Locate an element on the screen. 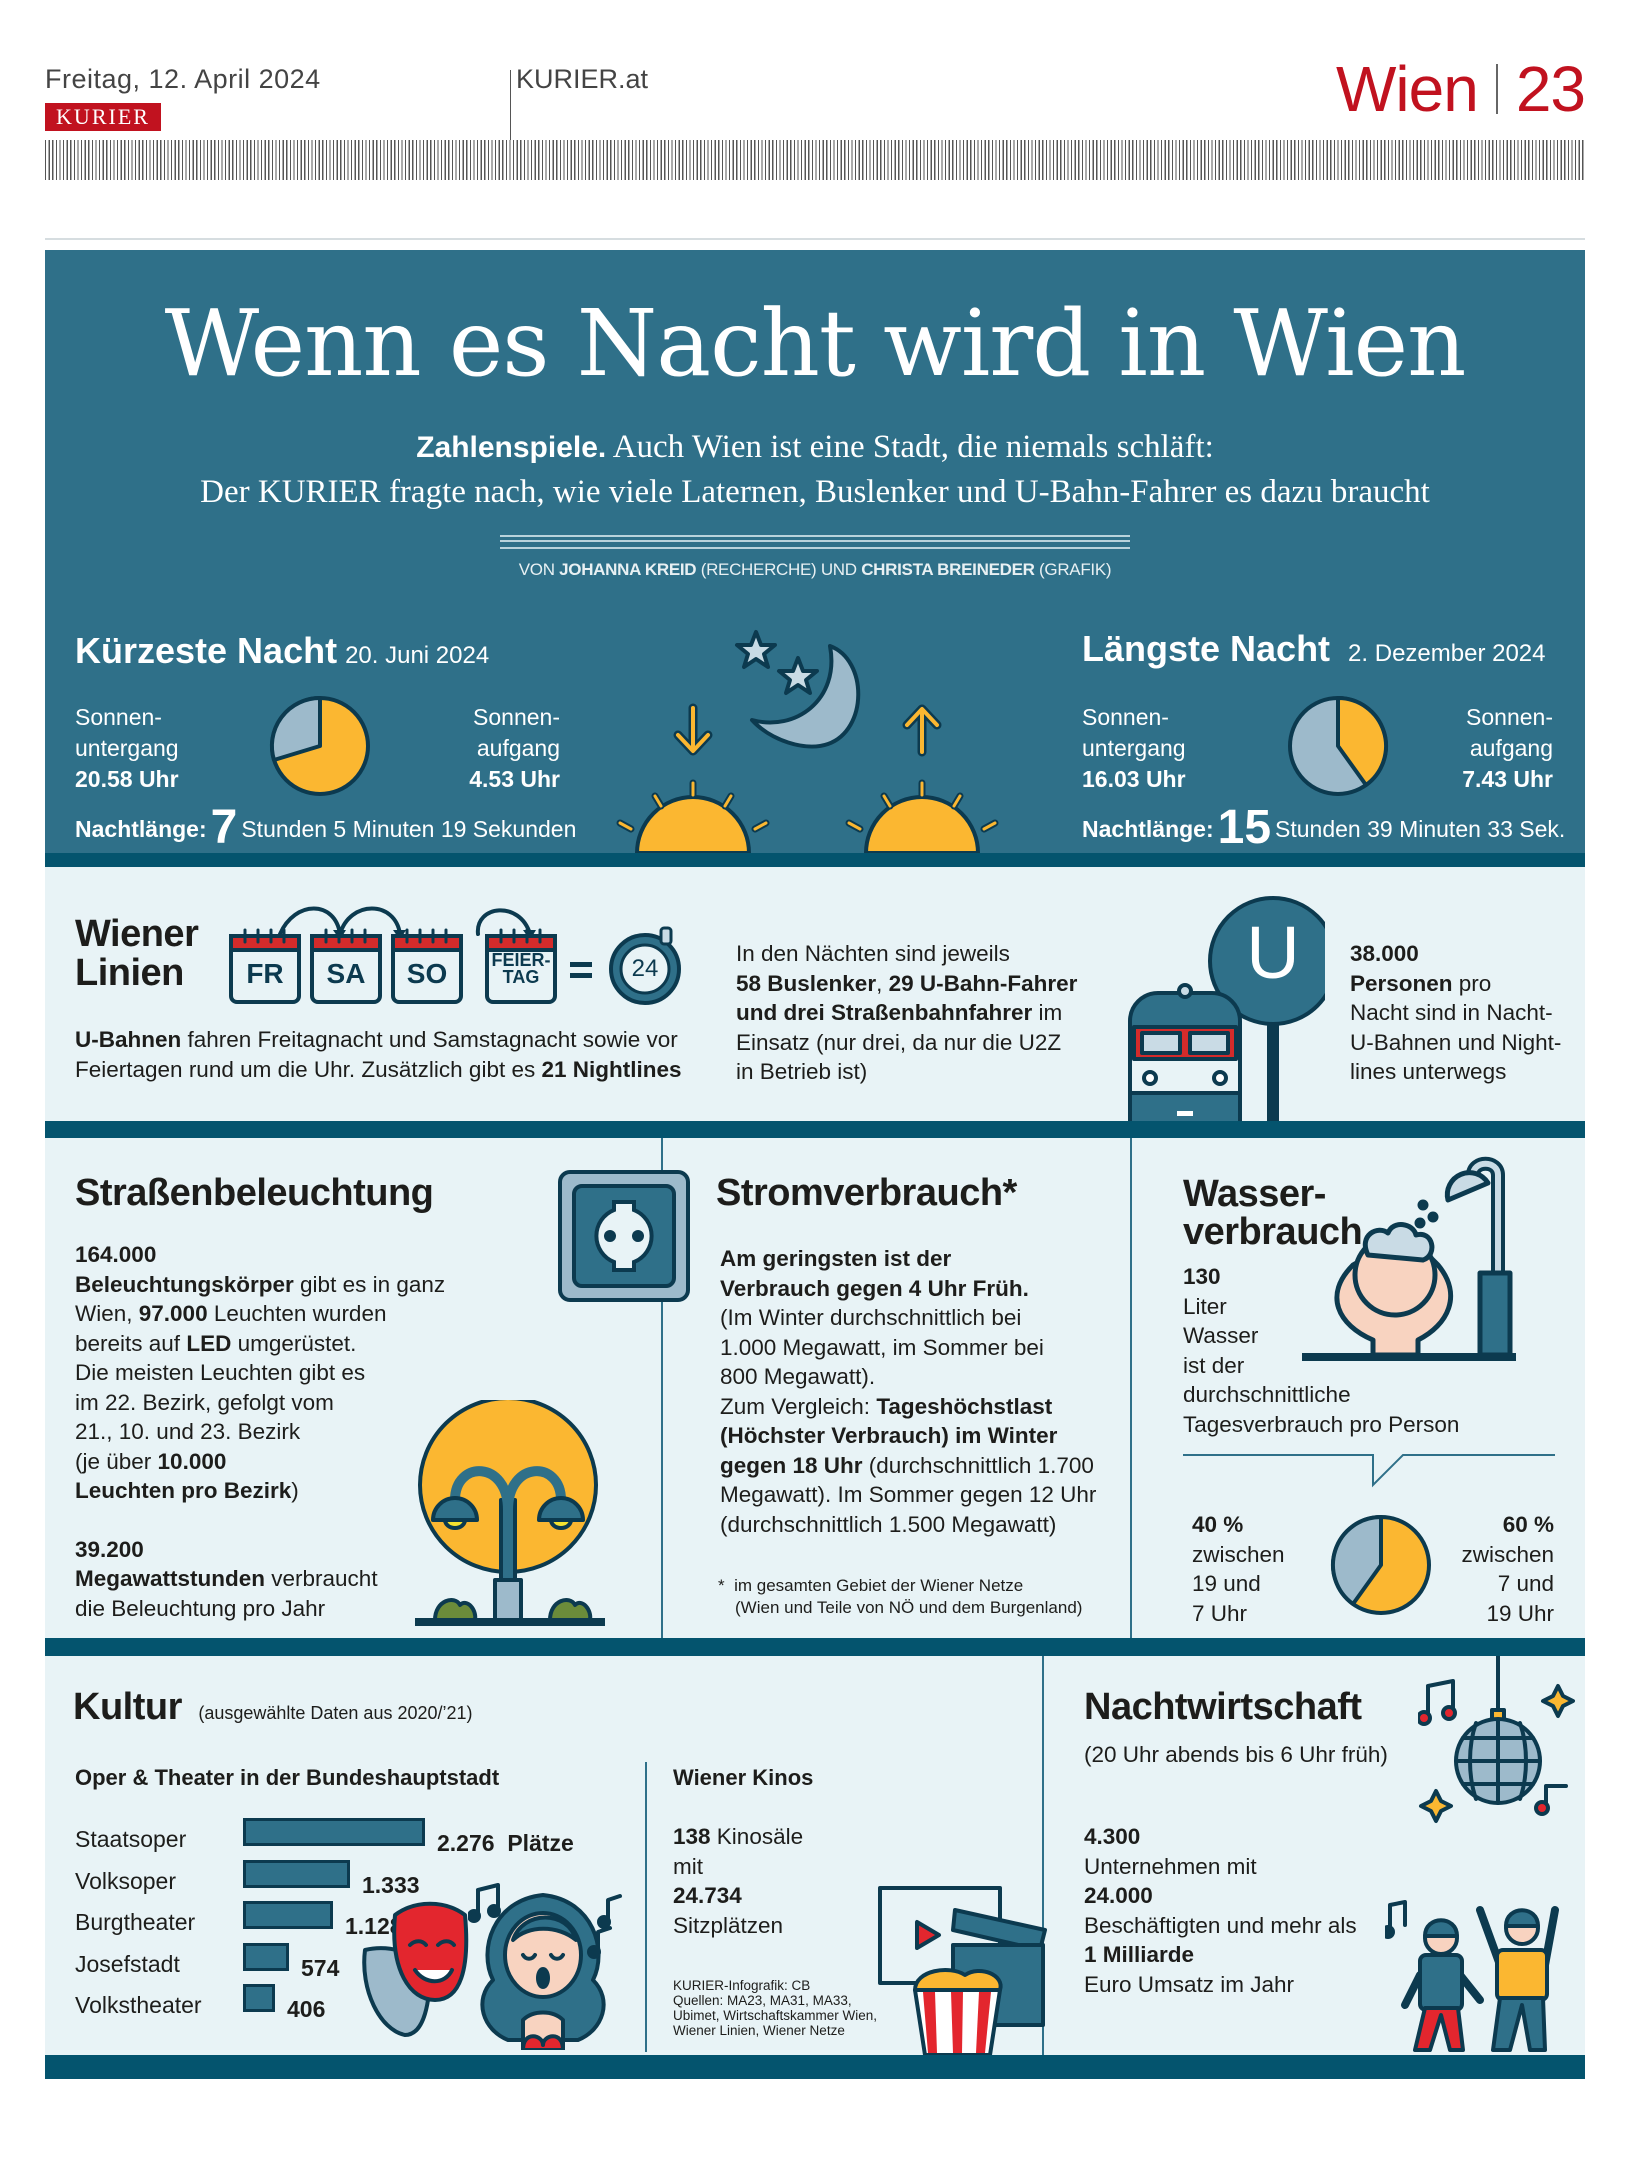 This screenshot has width=1646, height=2169. longest-night-date: 2. Dezember 2024 is located at coordinates (1447, 653).